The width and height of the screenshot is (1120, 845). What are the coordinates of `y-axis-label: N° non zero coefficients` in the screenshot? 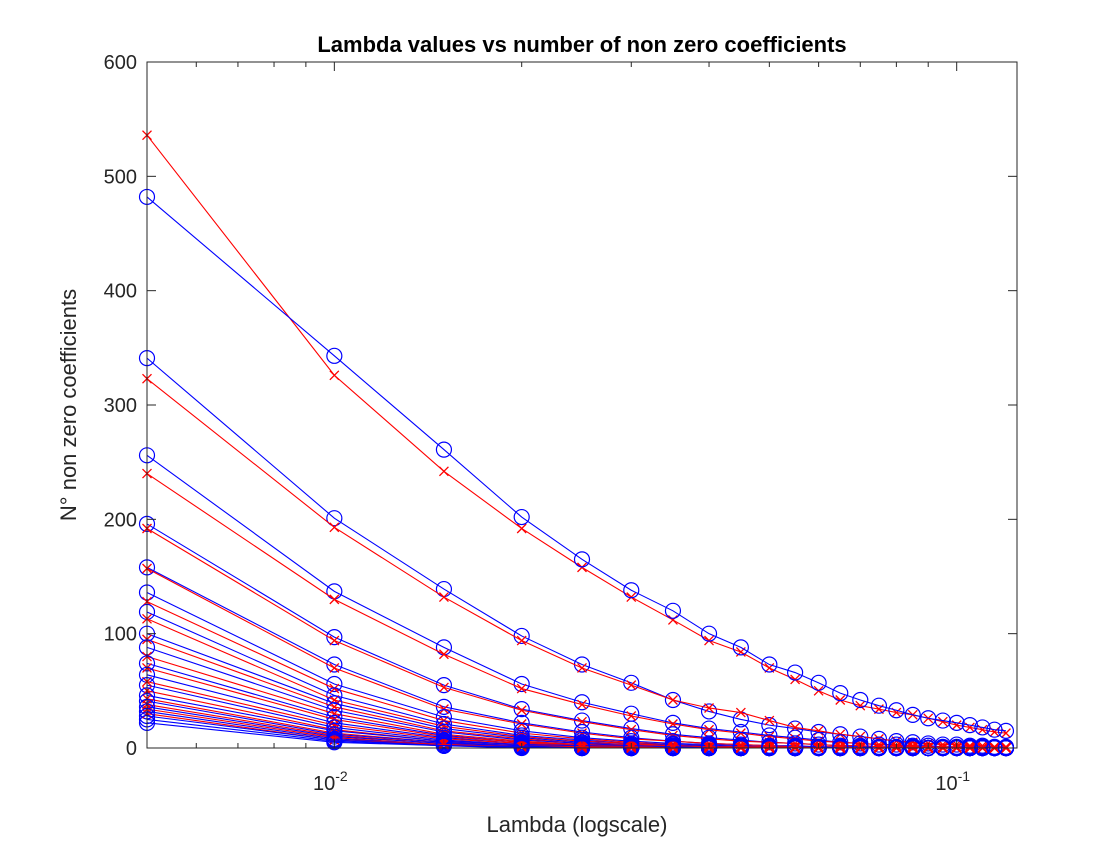 It's located at (68, 405).